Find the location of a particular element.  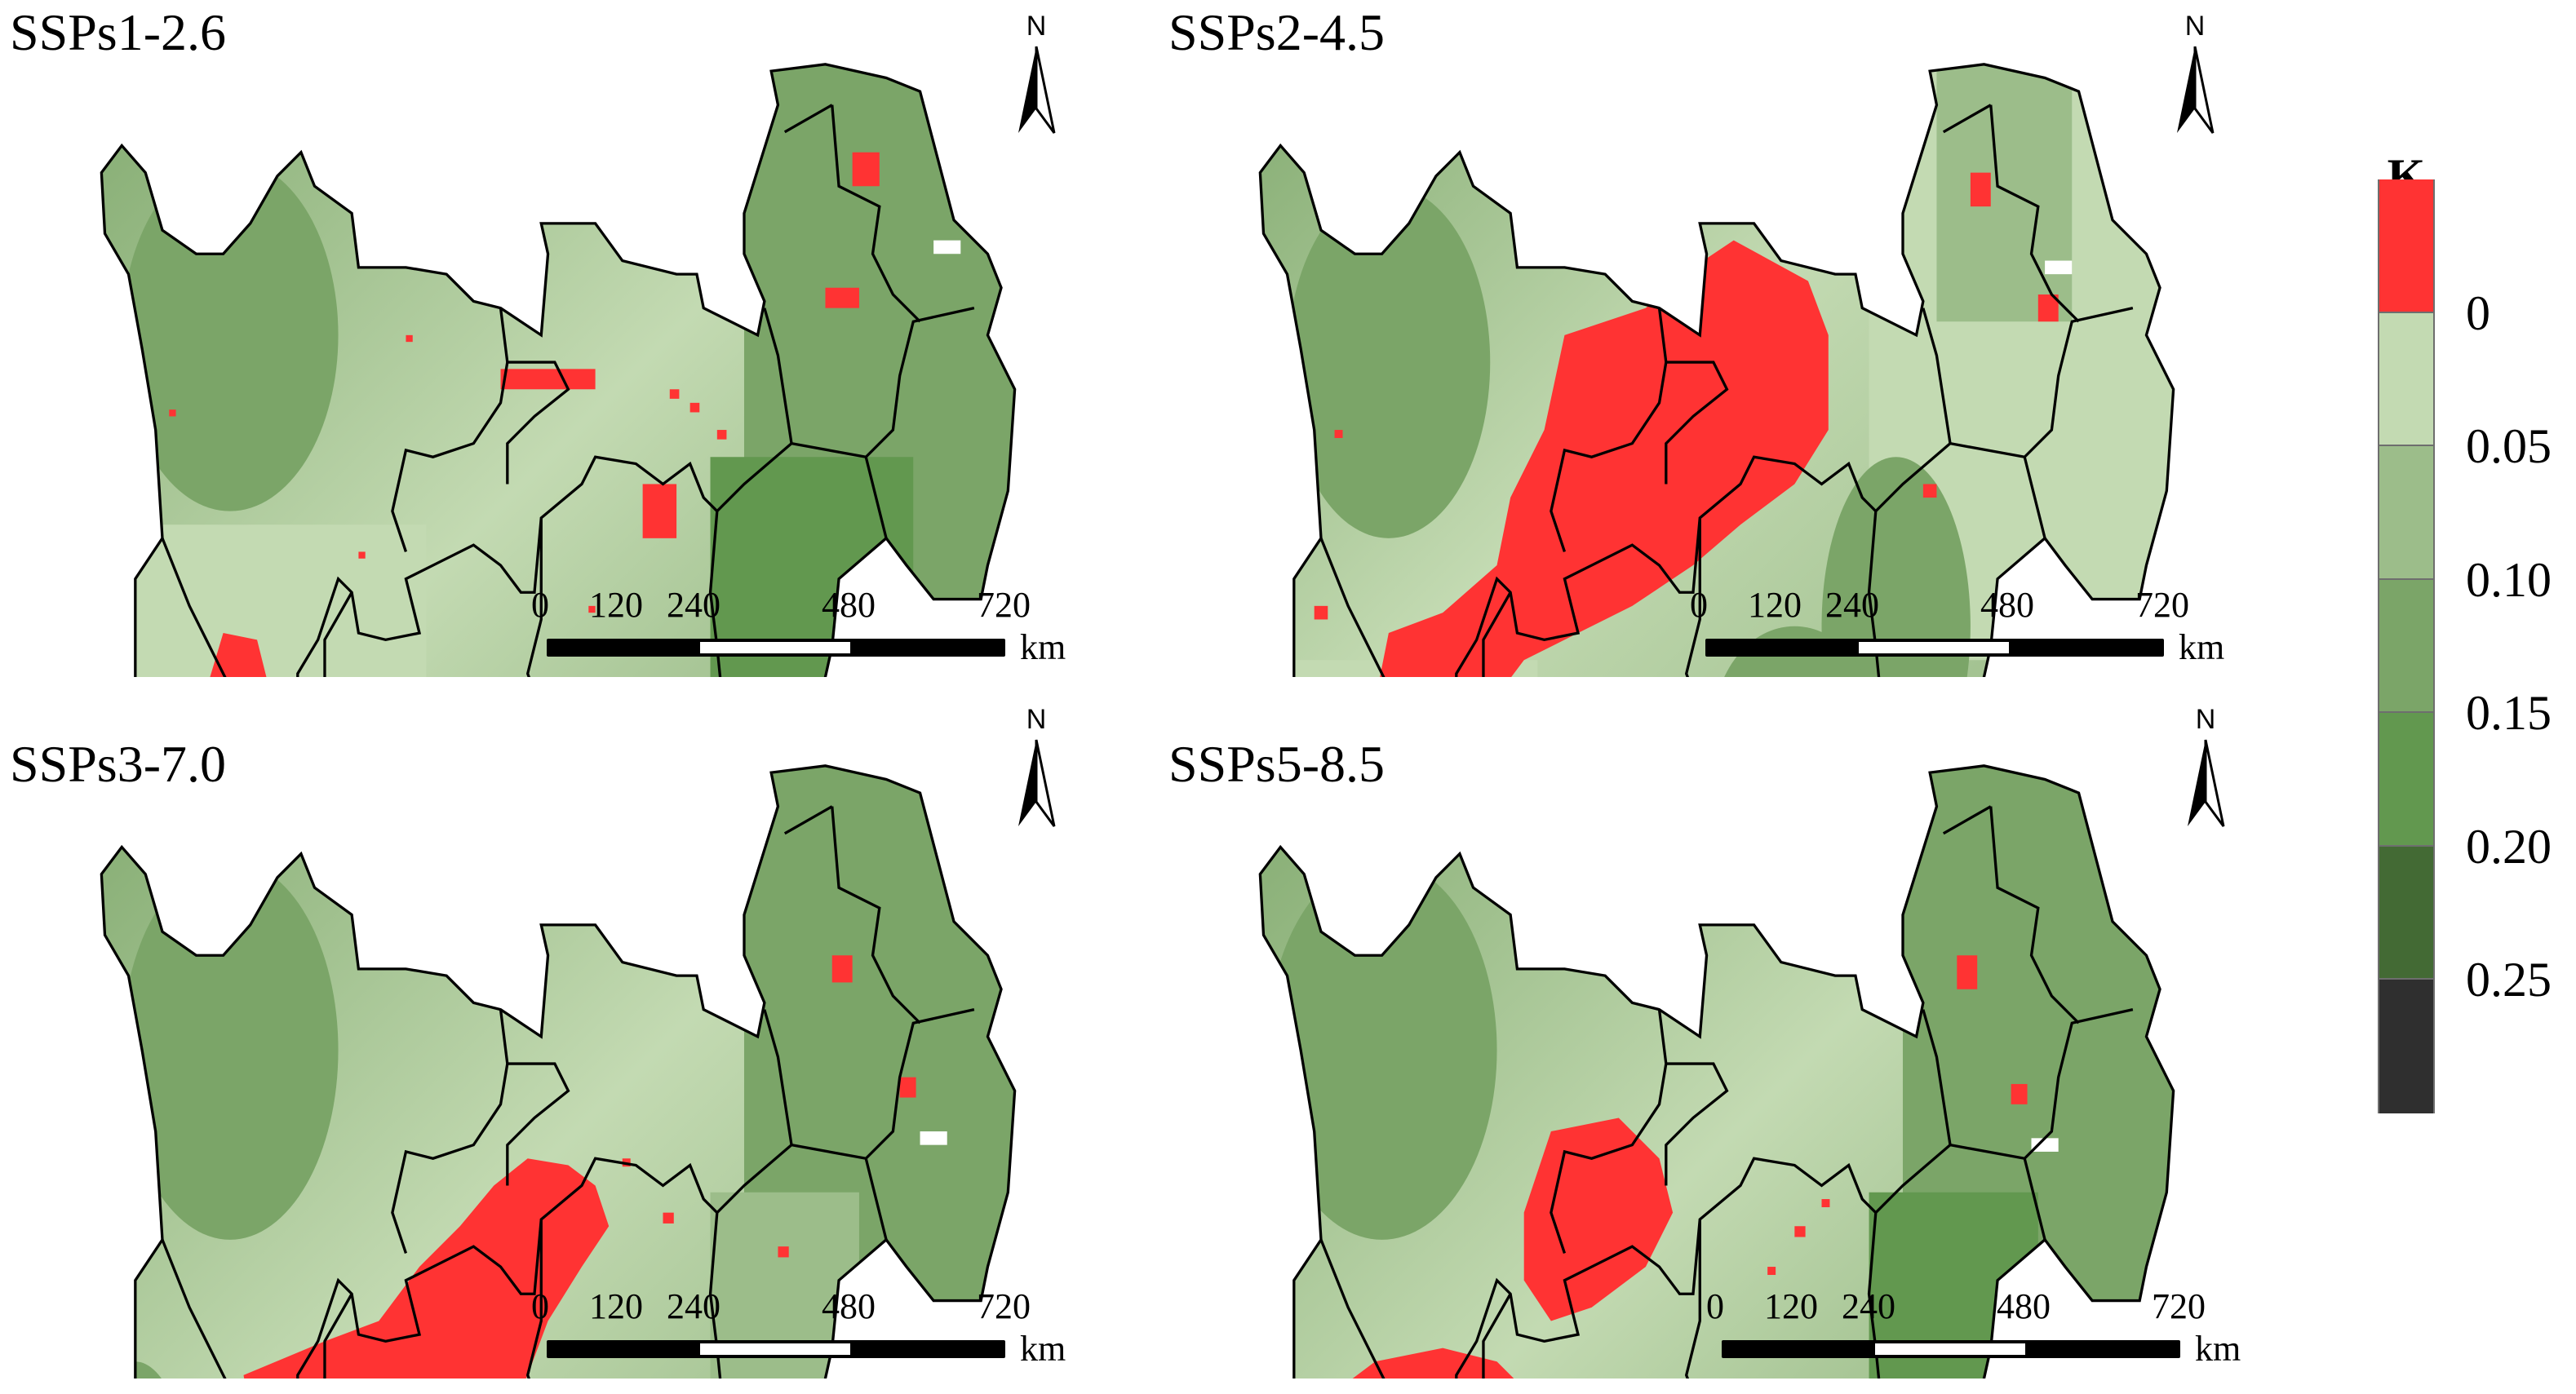

legend-label: 0.05 is located at coordinates (2509, 447).